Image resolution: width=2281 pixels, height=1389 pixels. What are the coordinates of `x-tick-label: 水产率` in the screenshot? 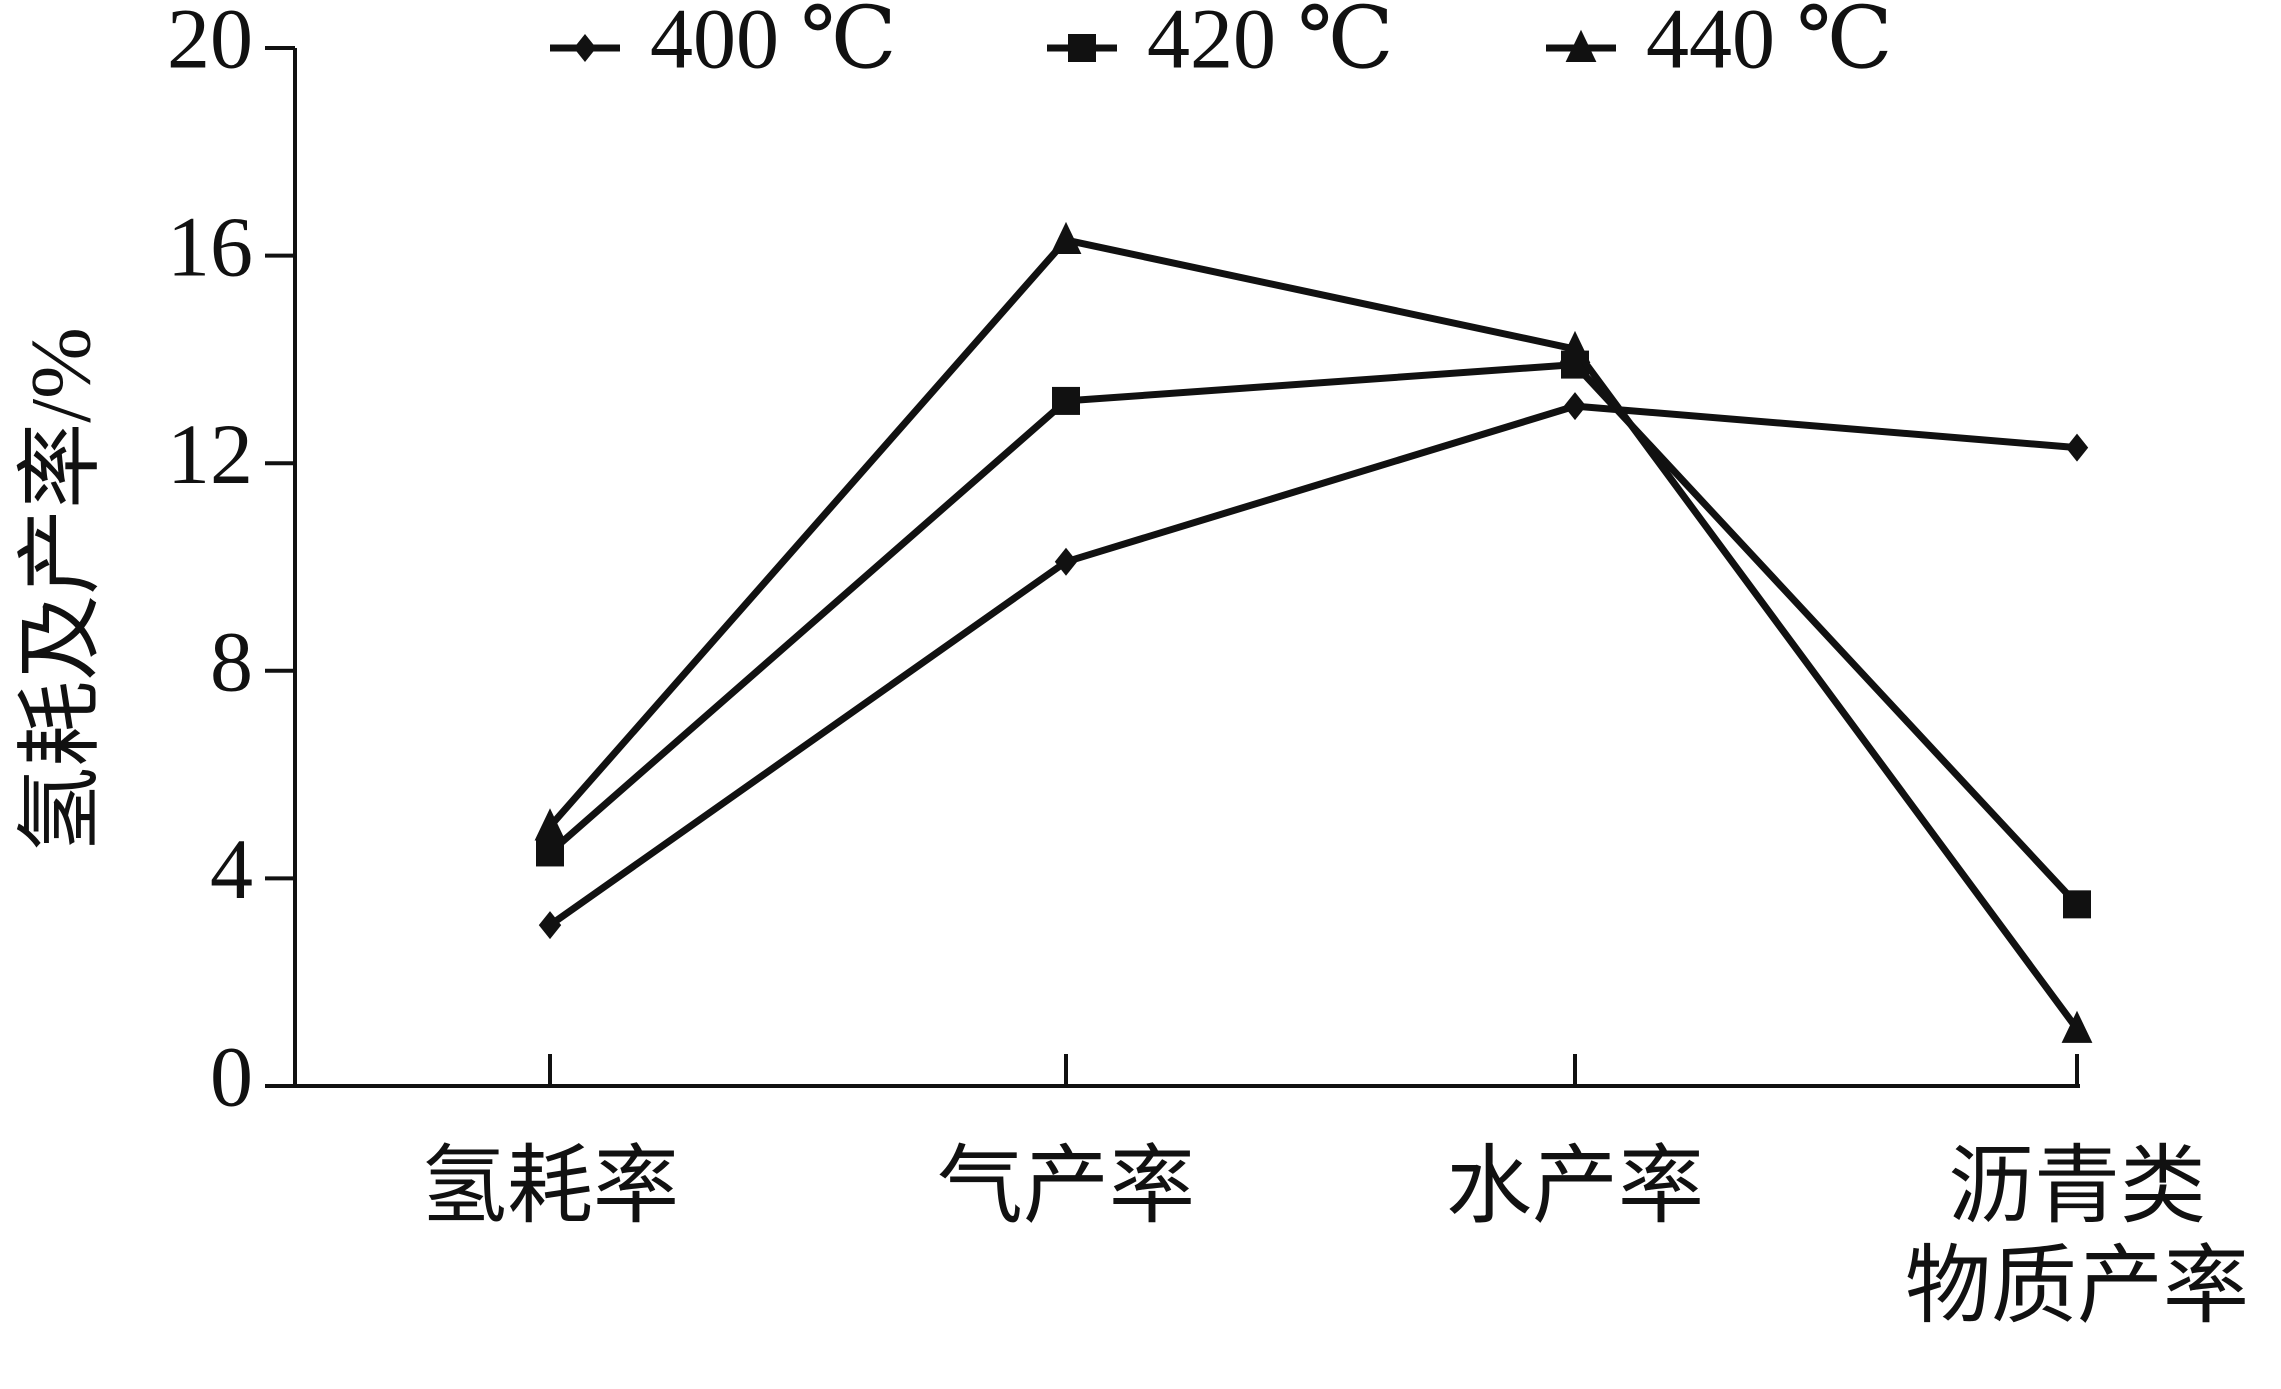 It's located at (1575, 1186).